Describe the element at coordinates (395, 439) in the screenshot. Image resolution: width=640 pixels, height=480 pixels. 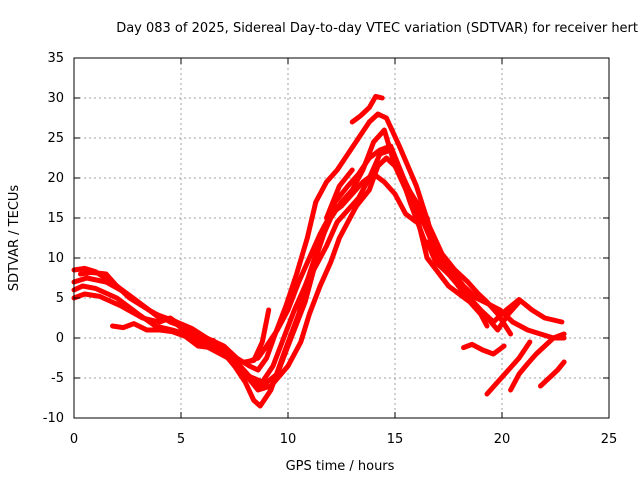
I see `x-tick-label: 15` at that location.